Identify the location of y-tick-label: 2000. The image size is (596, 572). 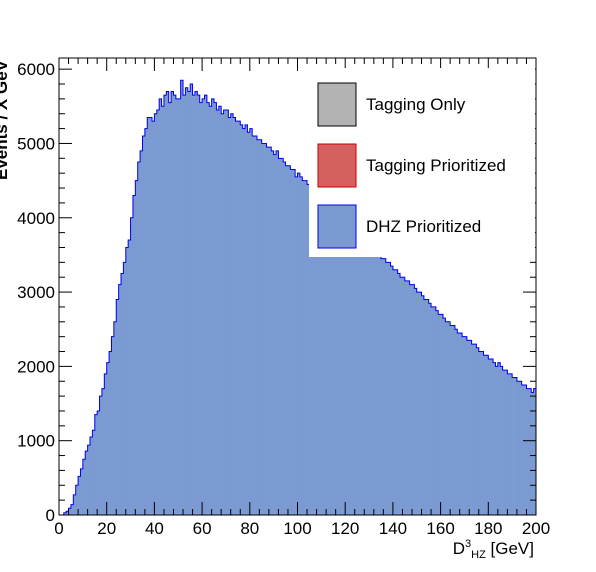
(36, 366).